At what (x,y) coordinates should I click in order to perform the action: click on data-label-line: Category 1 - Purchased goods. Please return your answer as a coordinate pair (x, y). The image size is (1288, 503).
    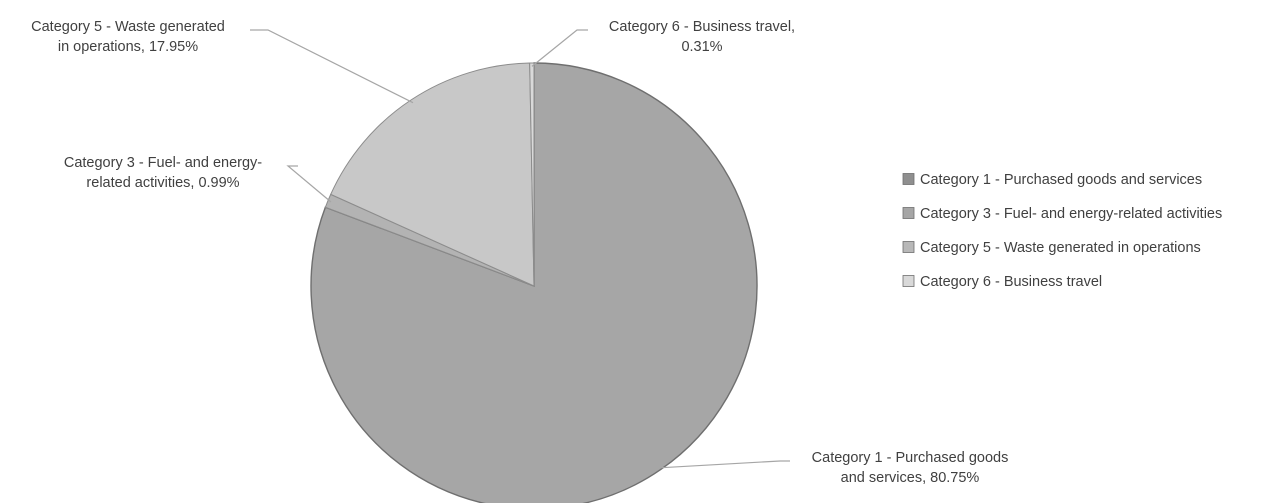
    Looking at the image, I should click on (910, 458).